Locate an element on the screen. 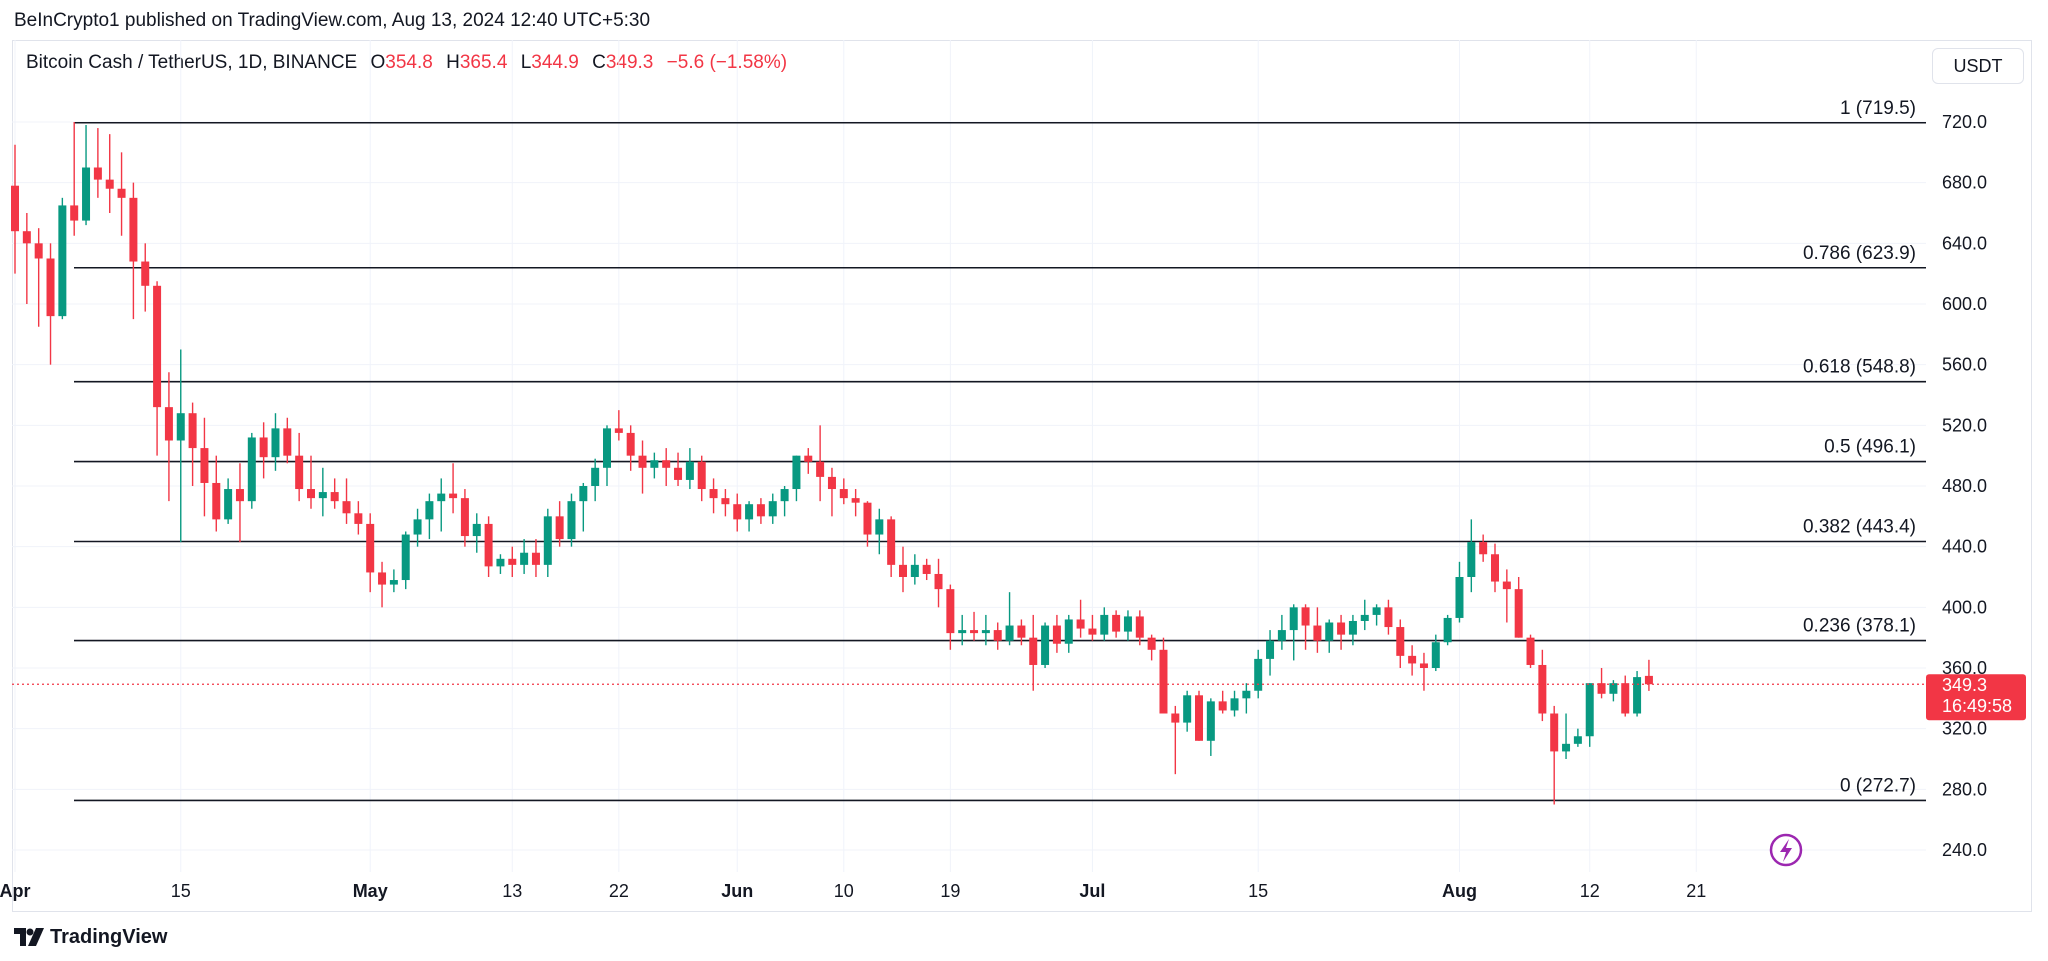 This screenshot has height=961, width=2048. open-label: O is located at coordinates (378, 62).